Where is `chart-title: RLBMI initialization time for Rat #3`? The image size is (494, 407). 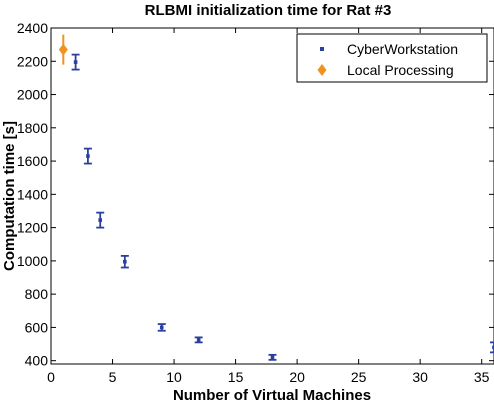 chart-title: RLBMI initialization time for Rat #3 is located at coordinates (268, 10).